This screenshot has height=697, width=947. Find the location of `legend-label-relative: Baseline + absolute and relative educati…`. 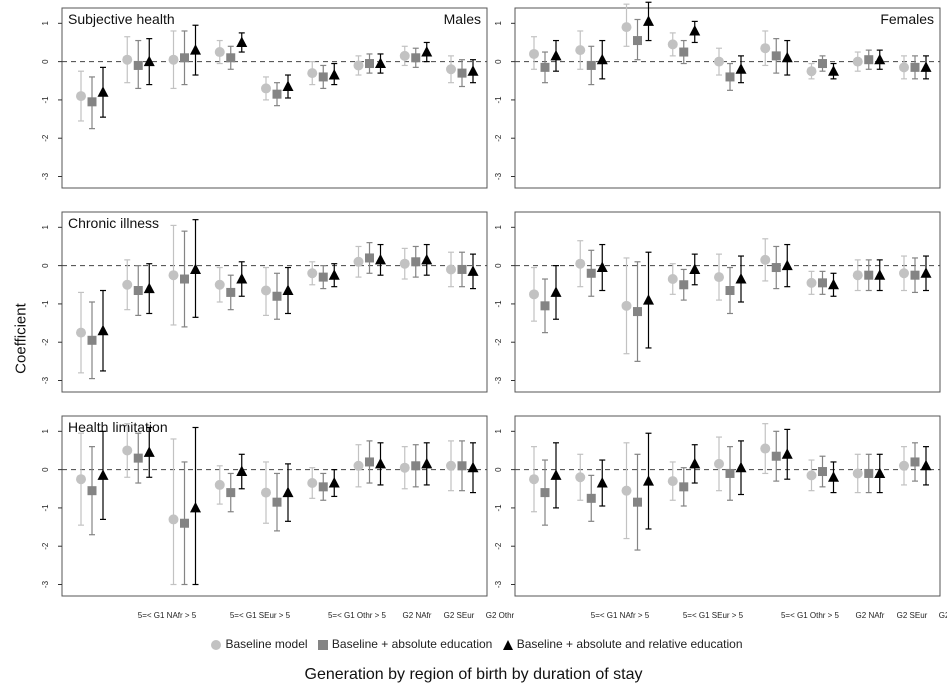

legend-label-relative: Baseline + absolute and relative educati… is located at coordinates (629, 644).